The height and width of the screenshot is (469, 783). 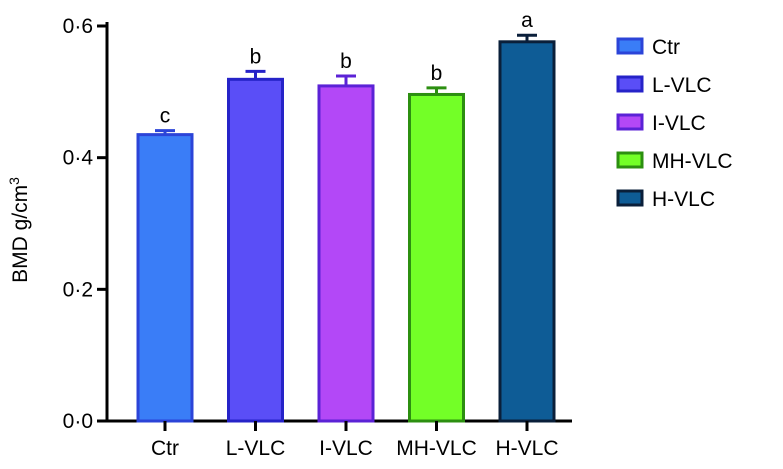 What do you see at coordinates (436, 448) in the screenshot?
I see `x-tick-label: MH-VLC` at bounding box center [436, 448].